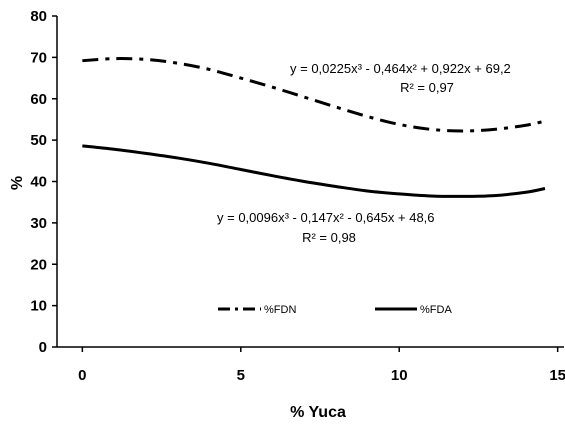 This screenshot has height=429, width=565. What do you see at coordinates (321, 365) in the screenshot?
I see `x-ticks: 0 5 10 15` at bounding box center [321, 365].